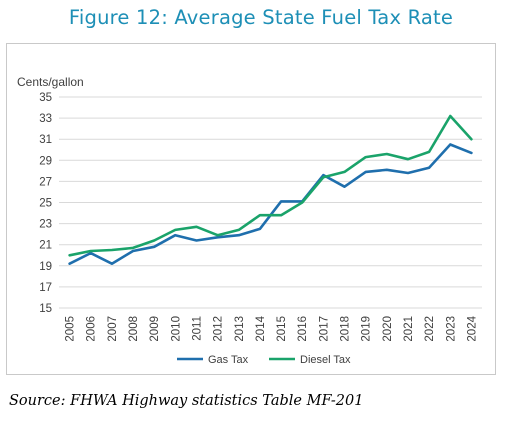 This screenshot has height=430, width=522. What do you see at coordinates (264, 360) in the screenshot?
I see `legend: Gas Tax Diesel Tax` at bounding box center [264, 360].